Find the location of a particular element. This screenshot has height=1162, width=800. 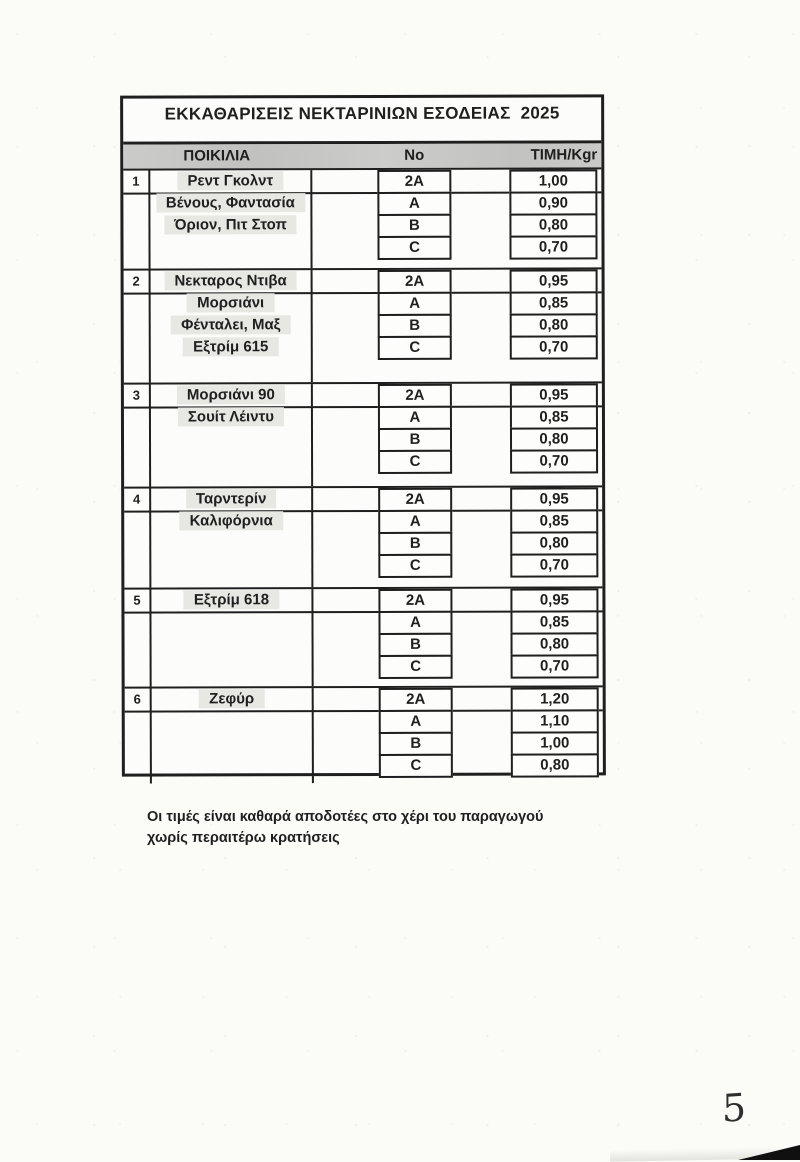

variety-name: Βένους, Φαντασία is located at coordinates (230, 203).